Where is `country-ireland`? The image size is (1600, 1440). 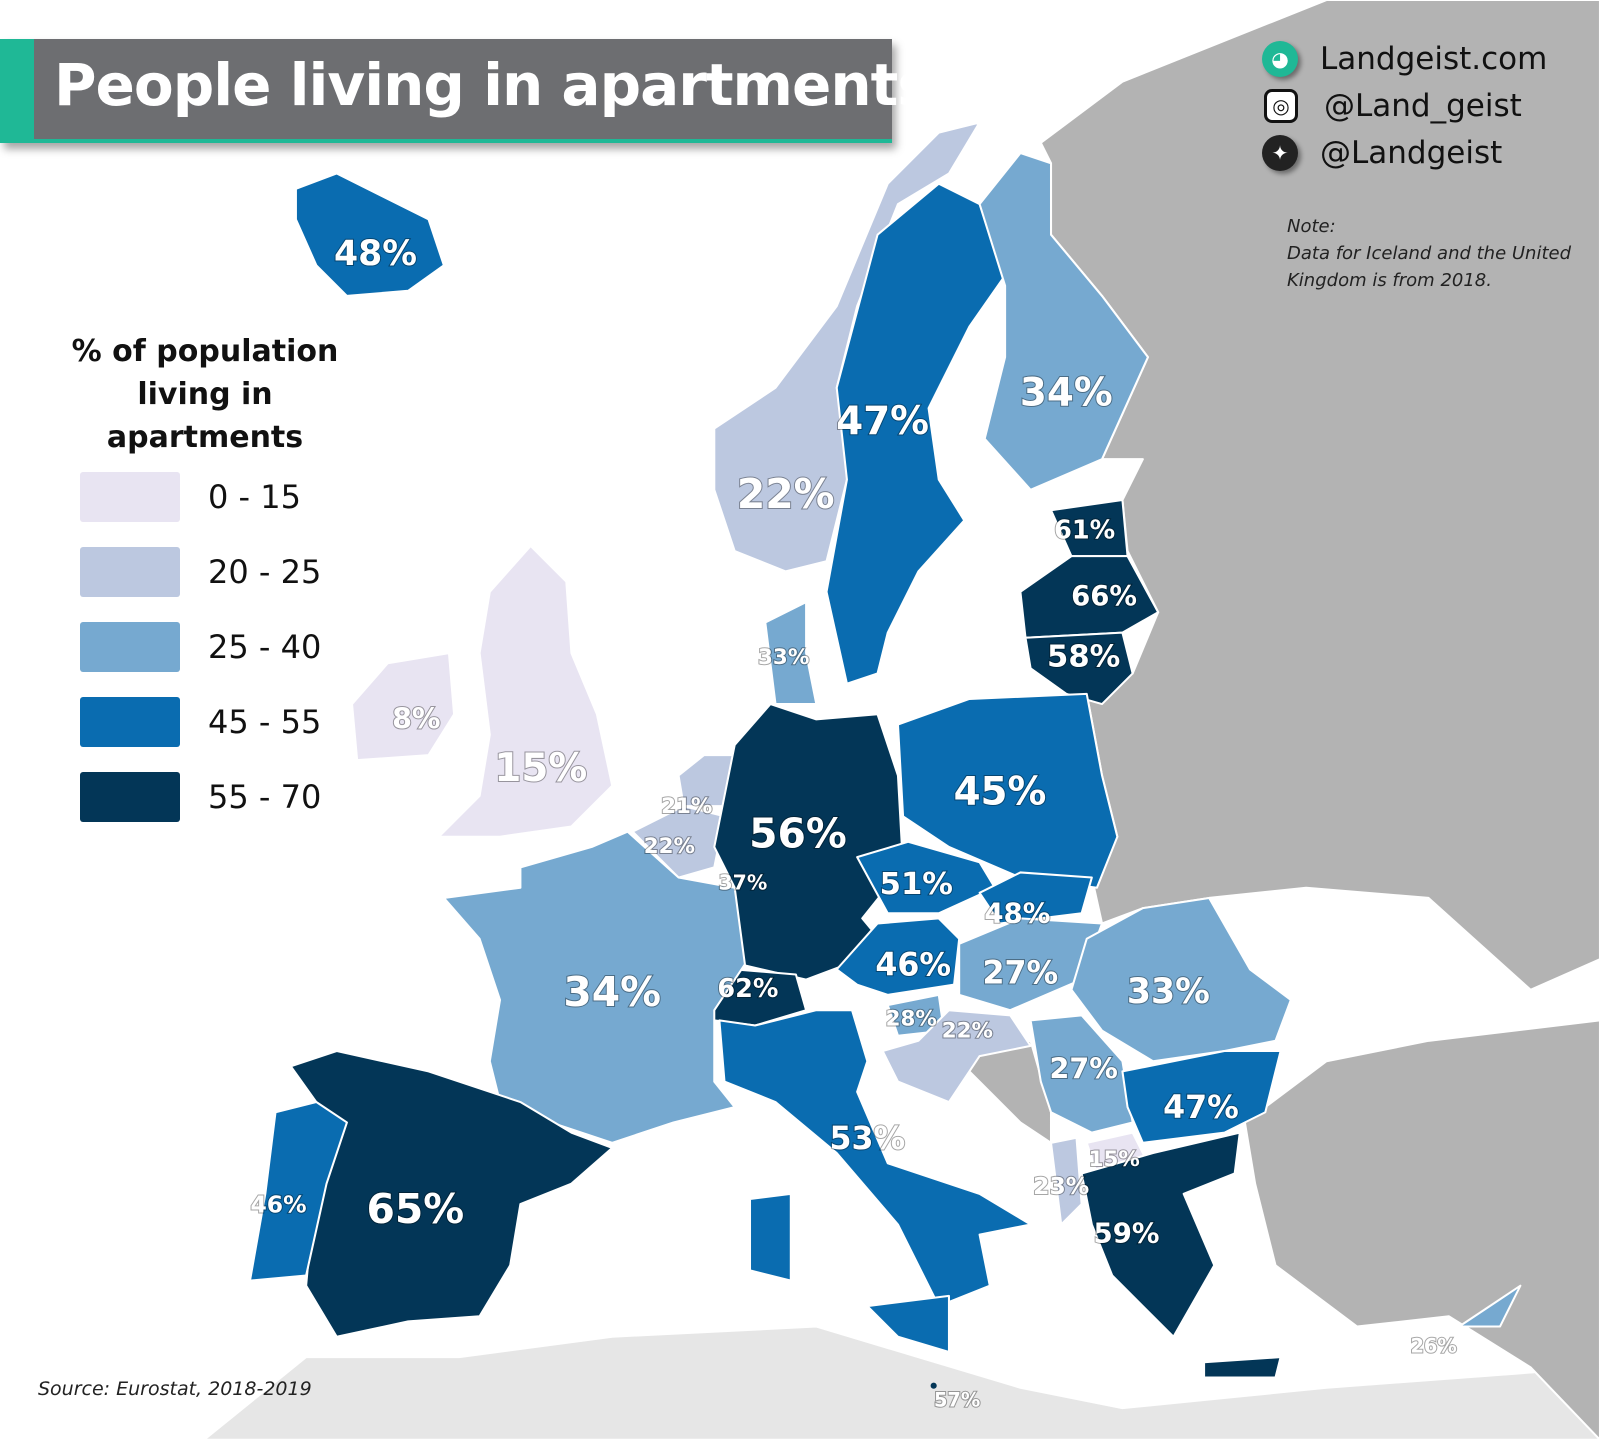 country-ireland is located at coordinates (403, 707).